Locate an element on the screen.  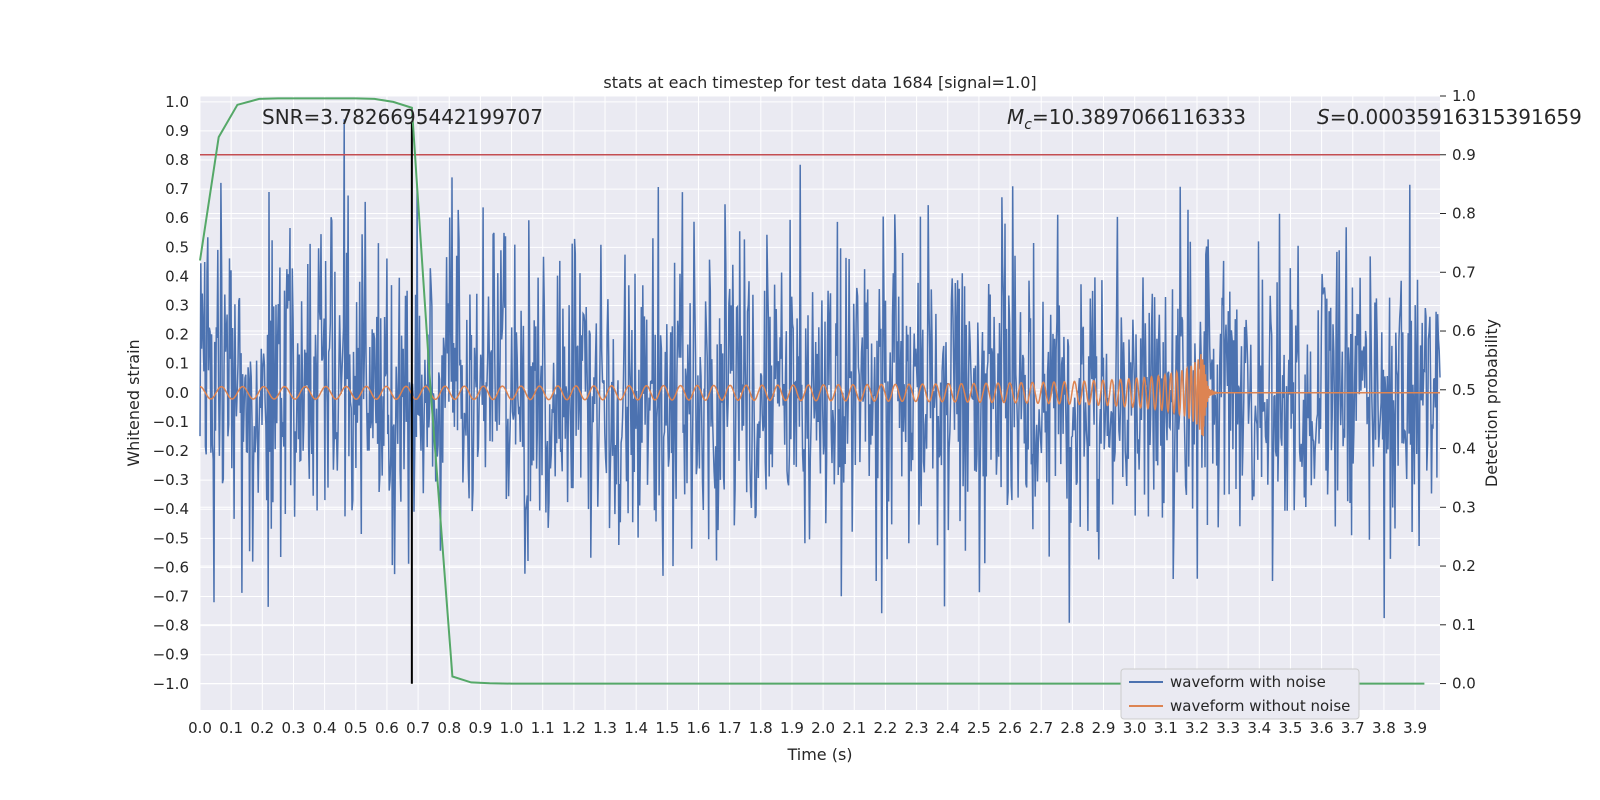
x-tick-label: 0.3 is located at coordinates (294, 728).